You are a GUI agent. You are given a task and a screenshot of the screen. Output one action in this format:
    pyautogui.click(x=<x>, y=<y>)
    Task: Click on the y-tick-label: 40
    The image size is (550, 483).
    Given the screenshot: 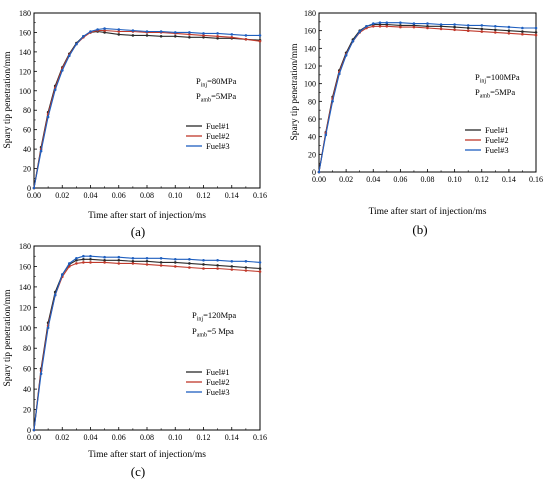 What is the action you would take?
    pyautogui.click(x=312, y=137)
    